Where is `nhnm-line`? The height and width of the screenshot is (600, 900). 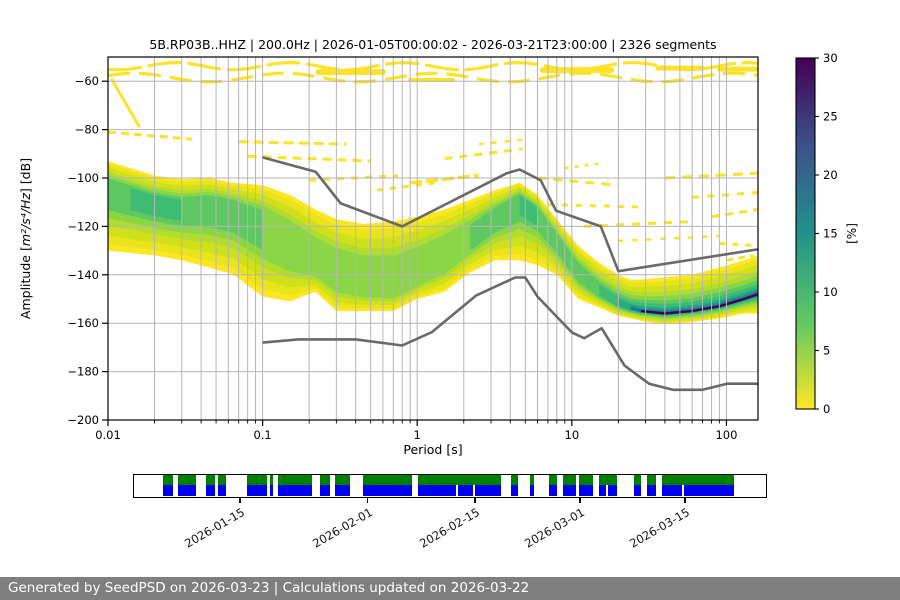 nhnm-line is located at coordinates (510, 214).